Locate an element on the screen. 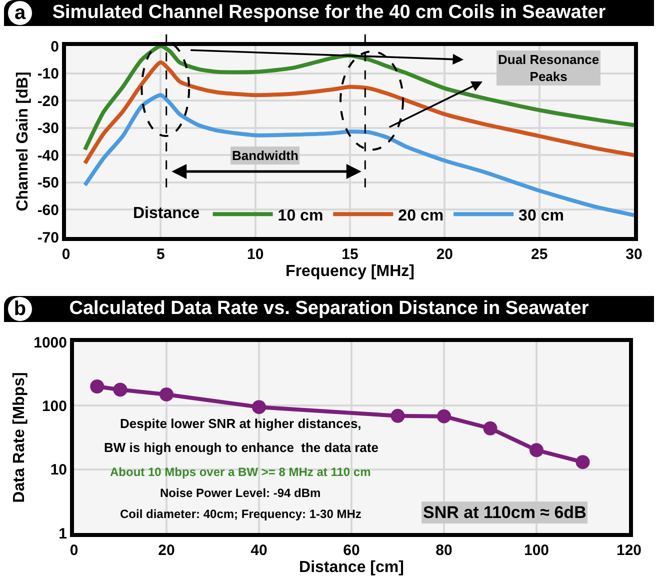  annotation: Noise Power Level: -94 dBm is located at coordinates (240, 493).